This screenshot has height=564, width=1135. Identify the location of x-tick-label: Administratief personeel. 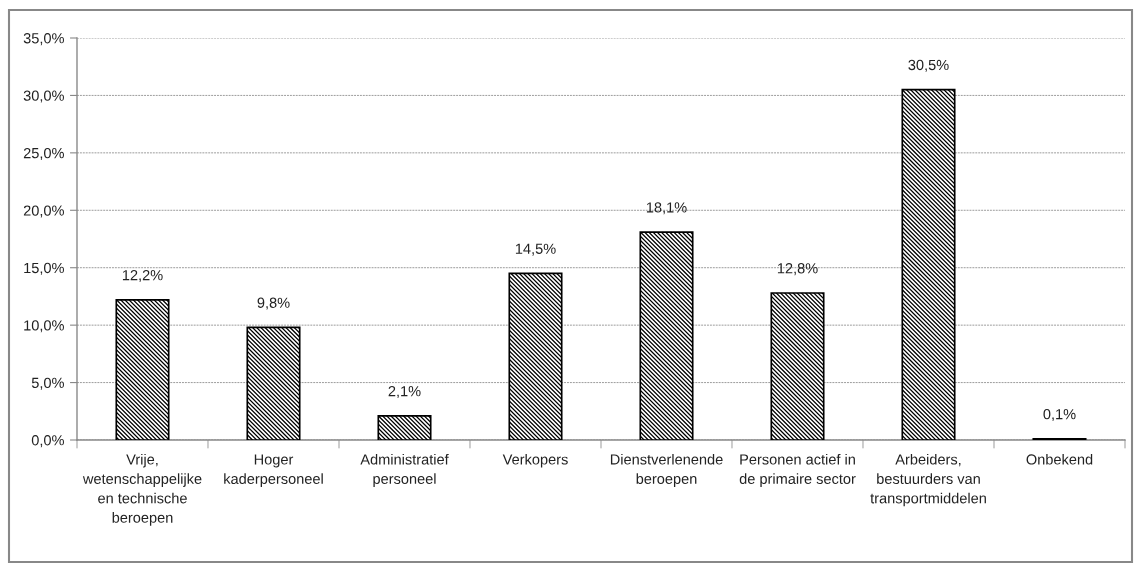
(404, 470).